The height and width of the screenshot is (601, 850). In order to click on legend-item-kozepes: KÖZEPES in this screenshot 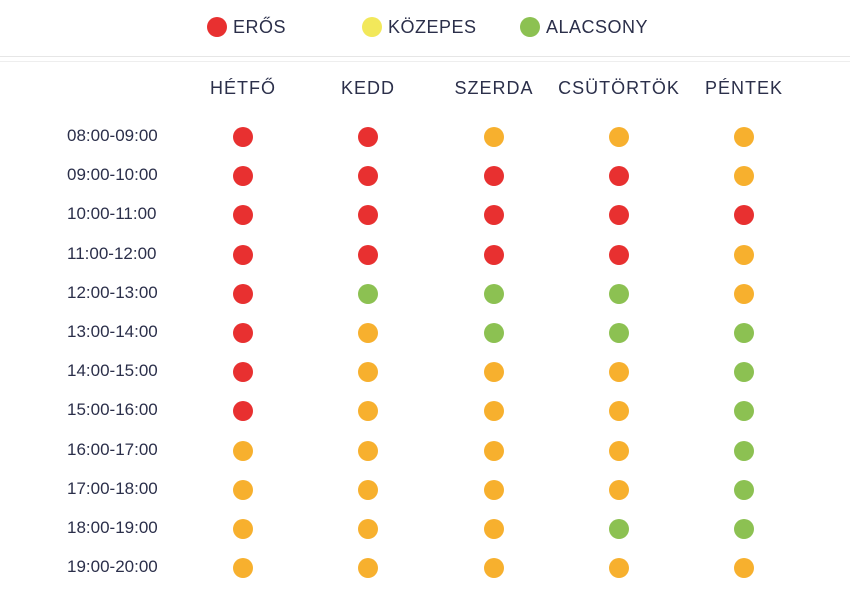, I will do `click(419, 27)`.